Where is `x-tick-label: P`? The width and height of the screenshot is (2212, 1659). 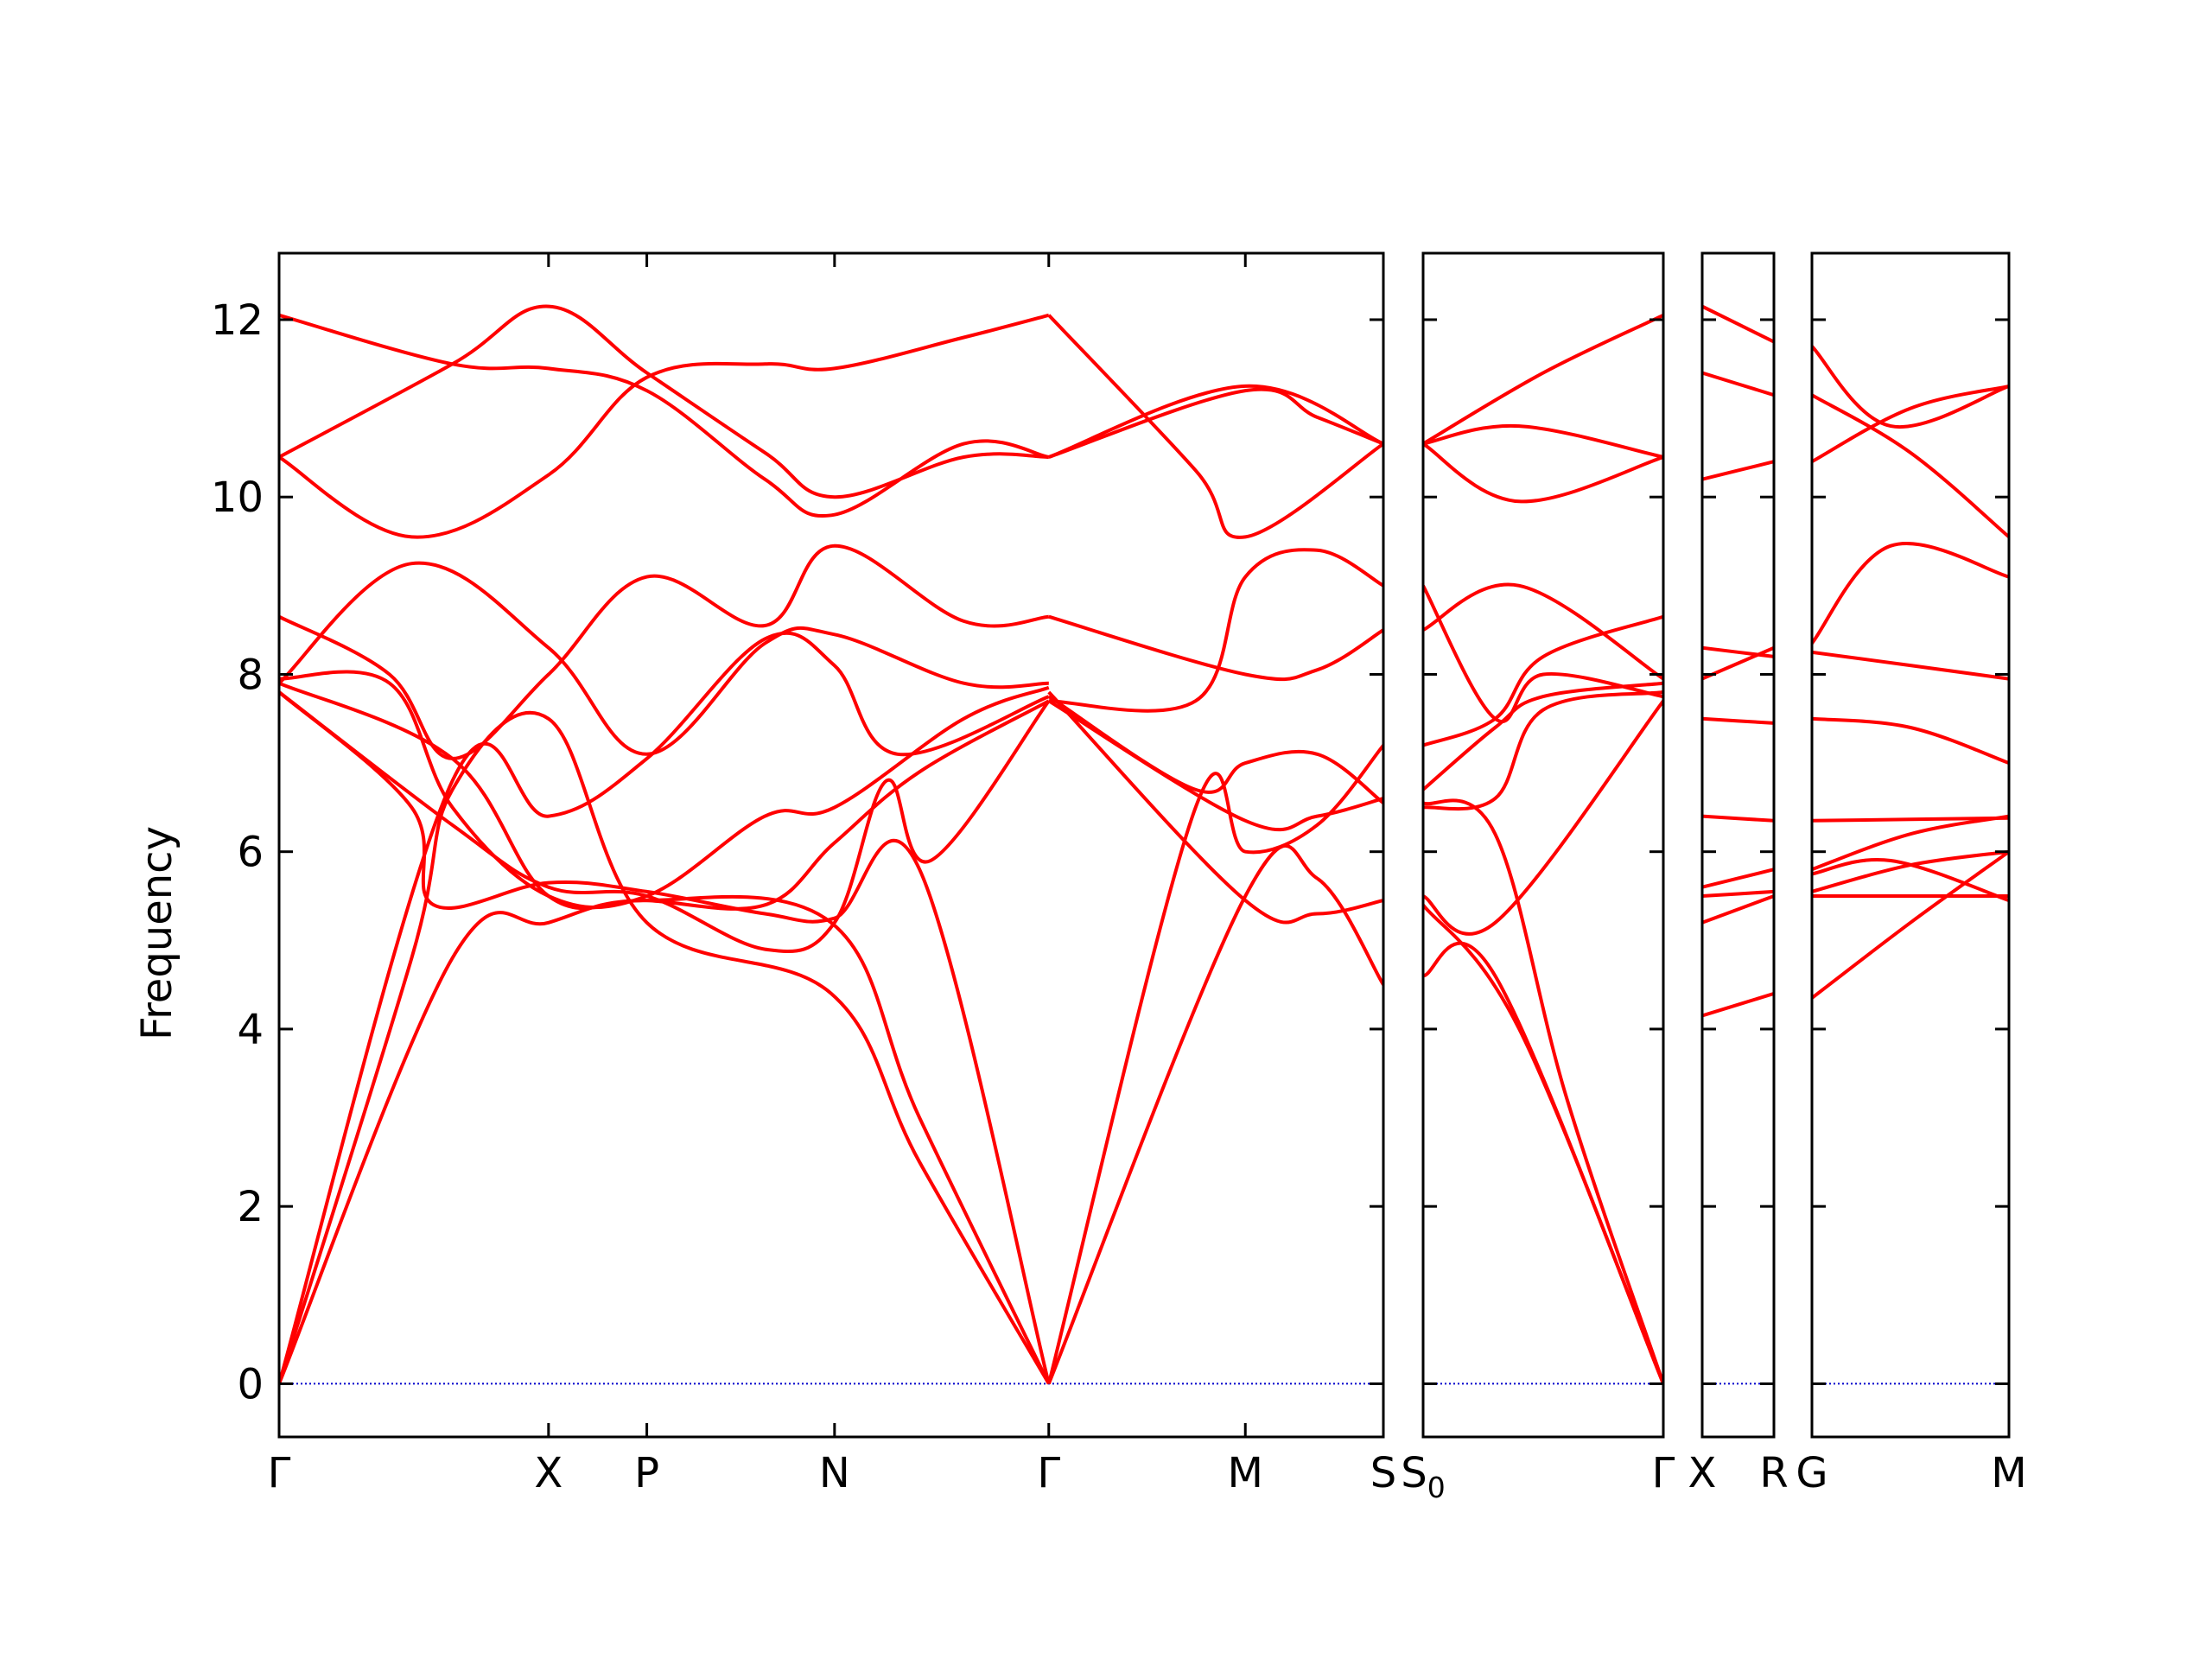
x-tick-label: P is located at coordinates (646, 1473).